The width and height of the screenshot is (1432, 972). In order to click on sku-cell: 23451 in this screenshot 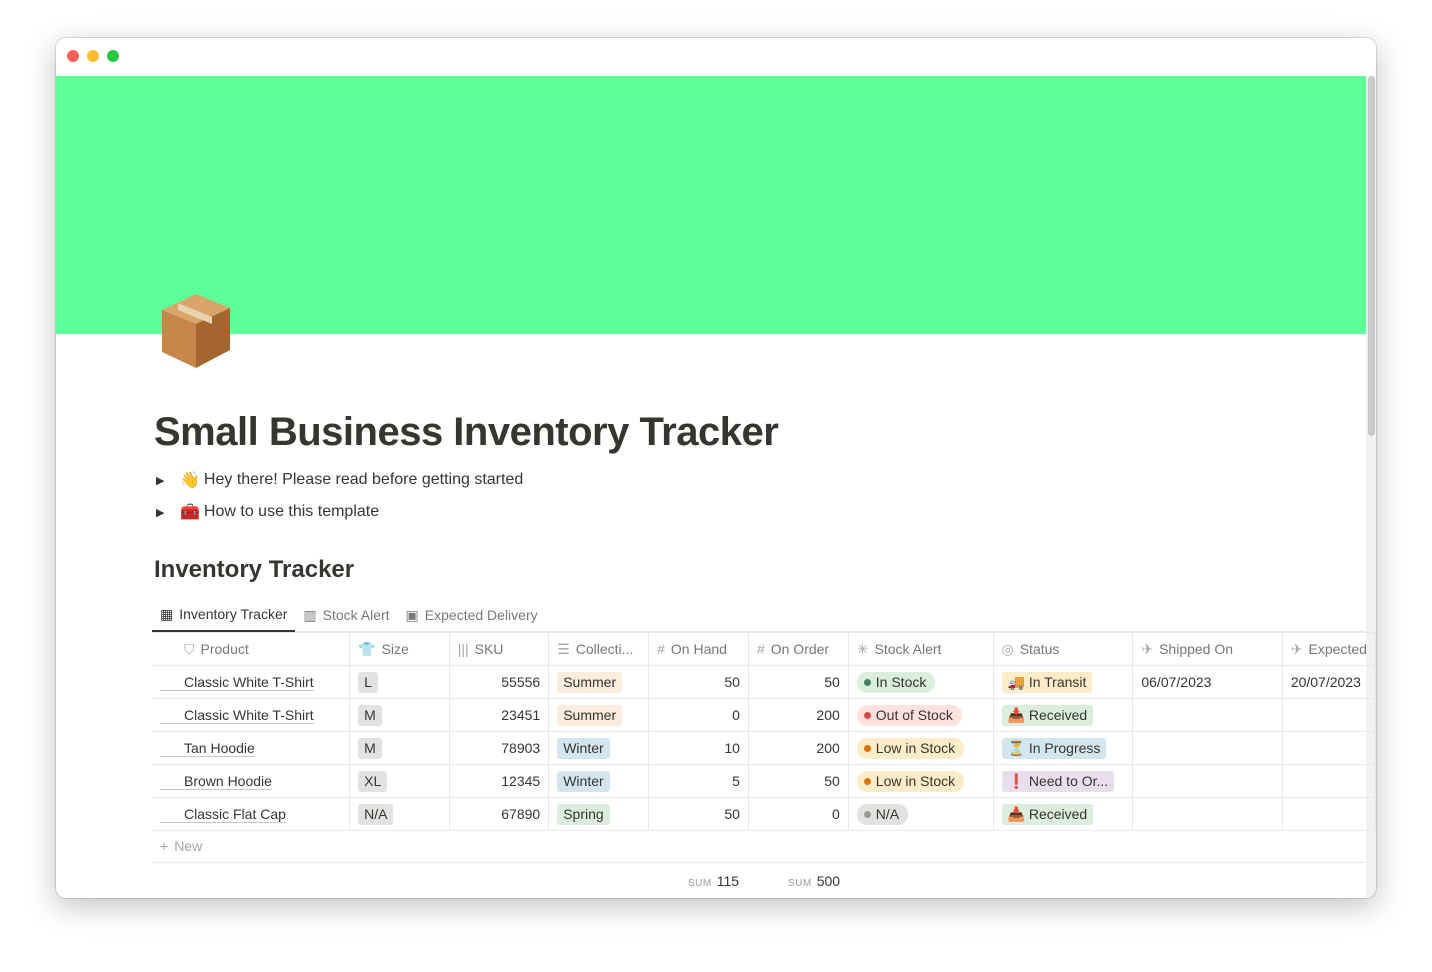, I will do `click(499, 715)`.